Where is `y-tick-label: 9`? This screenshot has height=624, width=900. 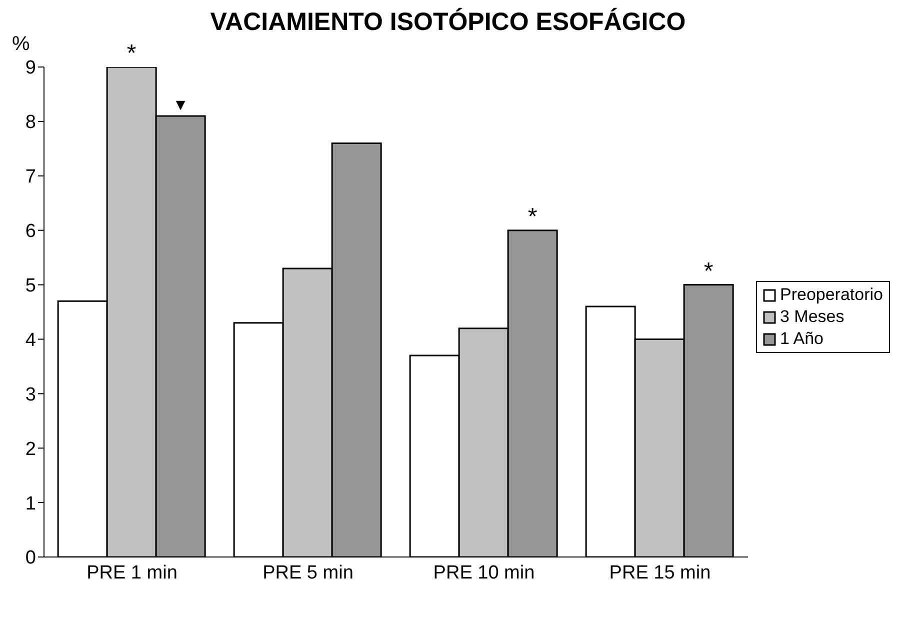
y-tick-label: 9 is located at coordinates (30, 68).